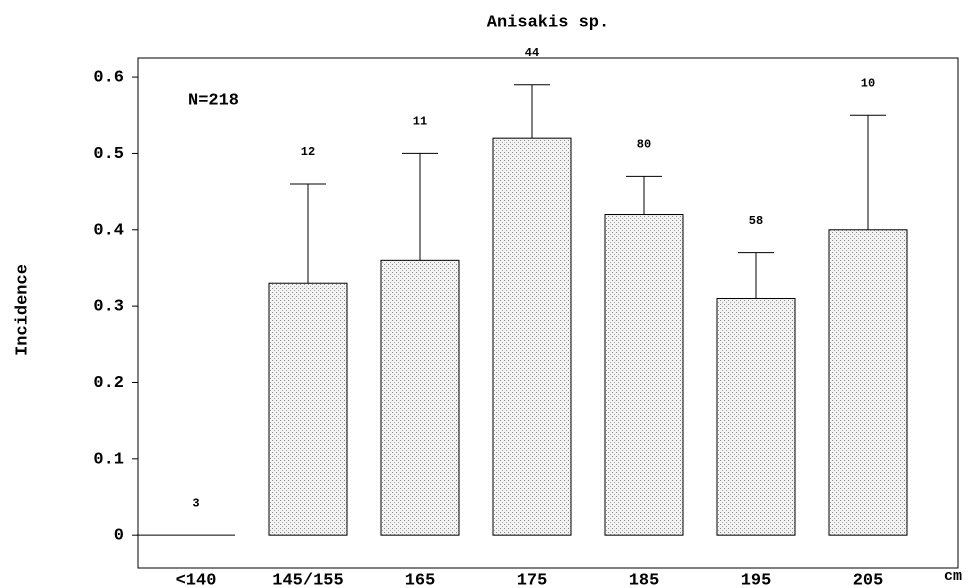  Describe the element at coordinates (108, 78) in the screenshot. I see `y-tick-label: 0.6` at that location.